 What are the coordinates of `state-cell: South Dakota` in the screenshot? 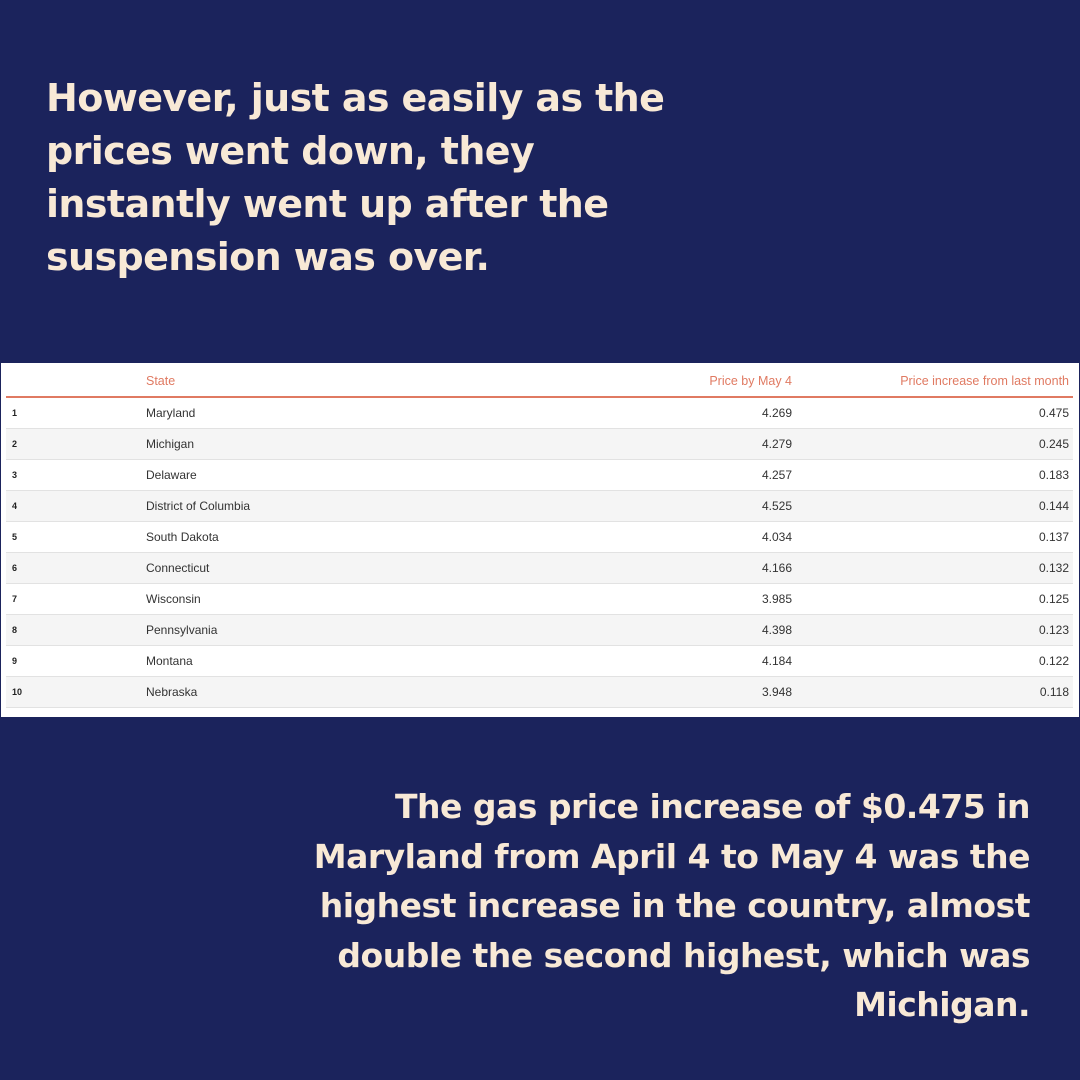 It's located at (356, 537).